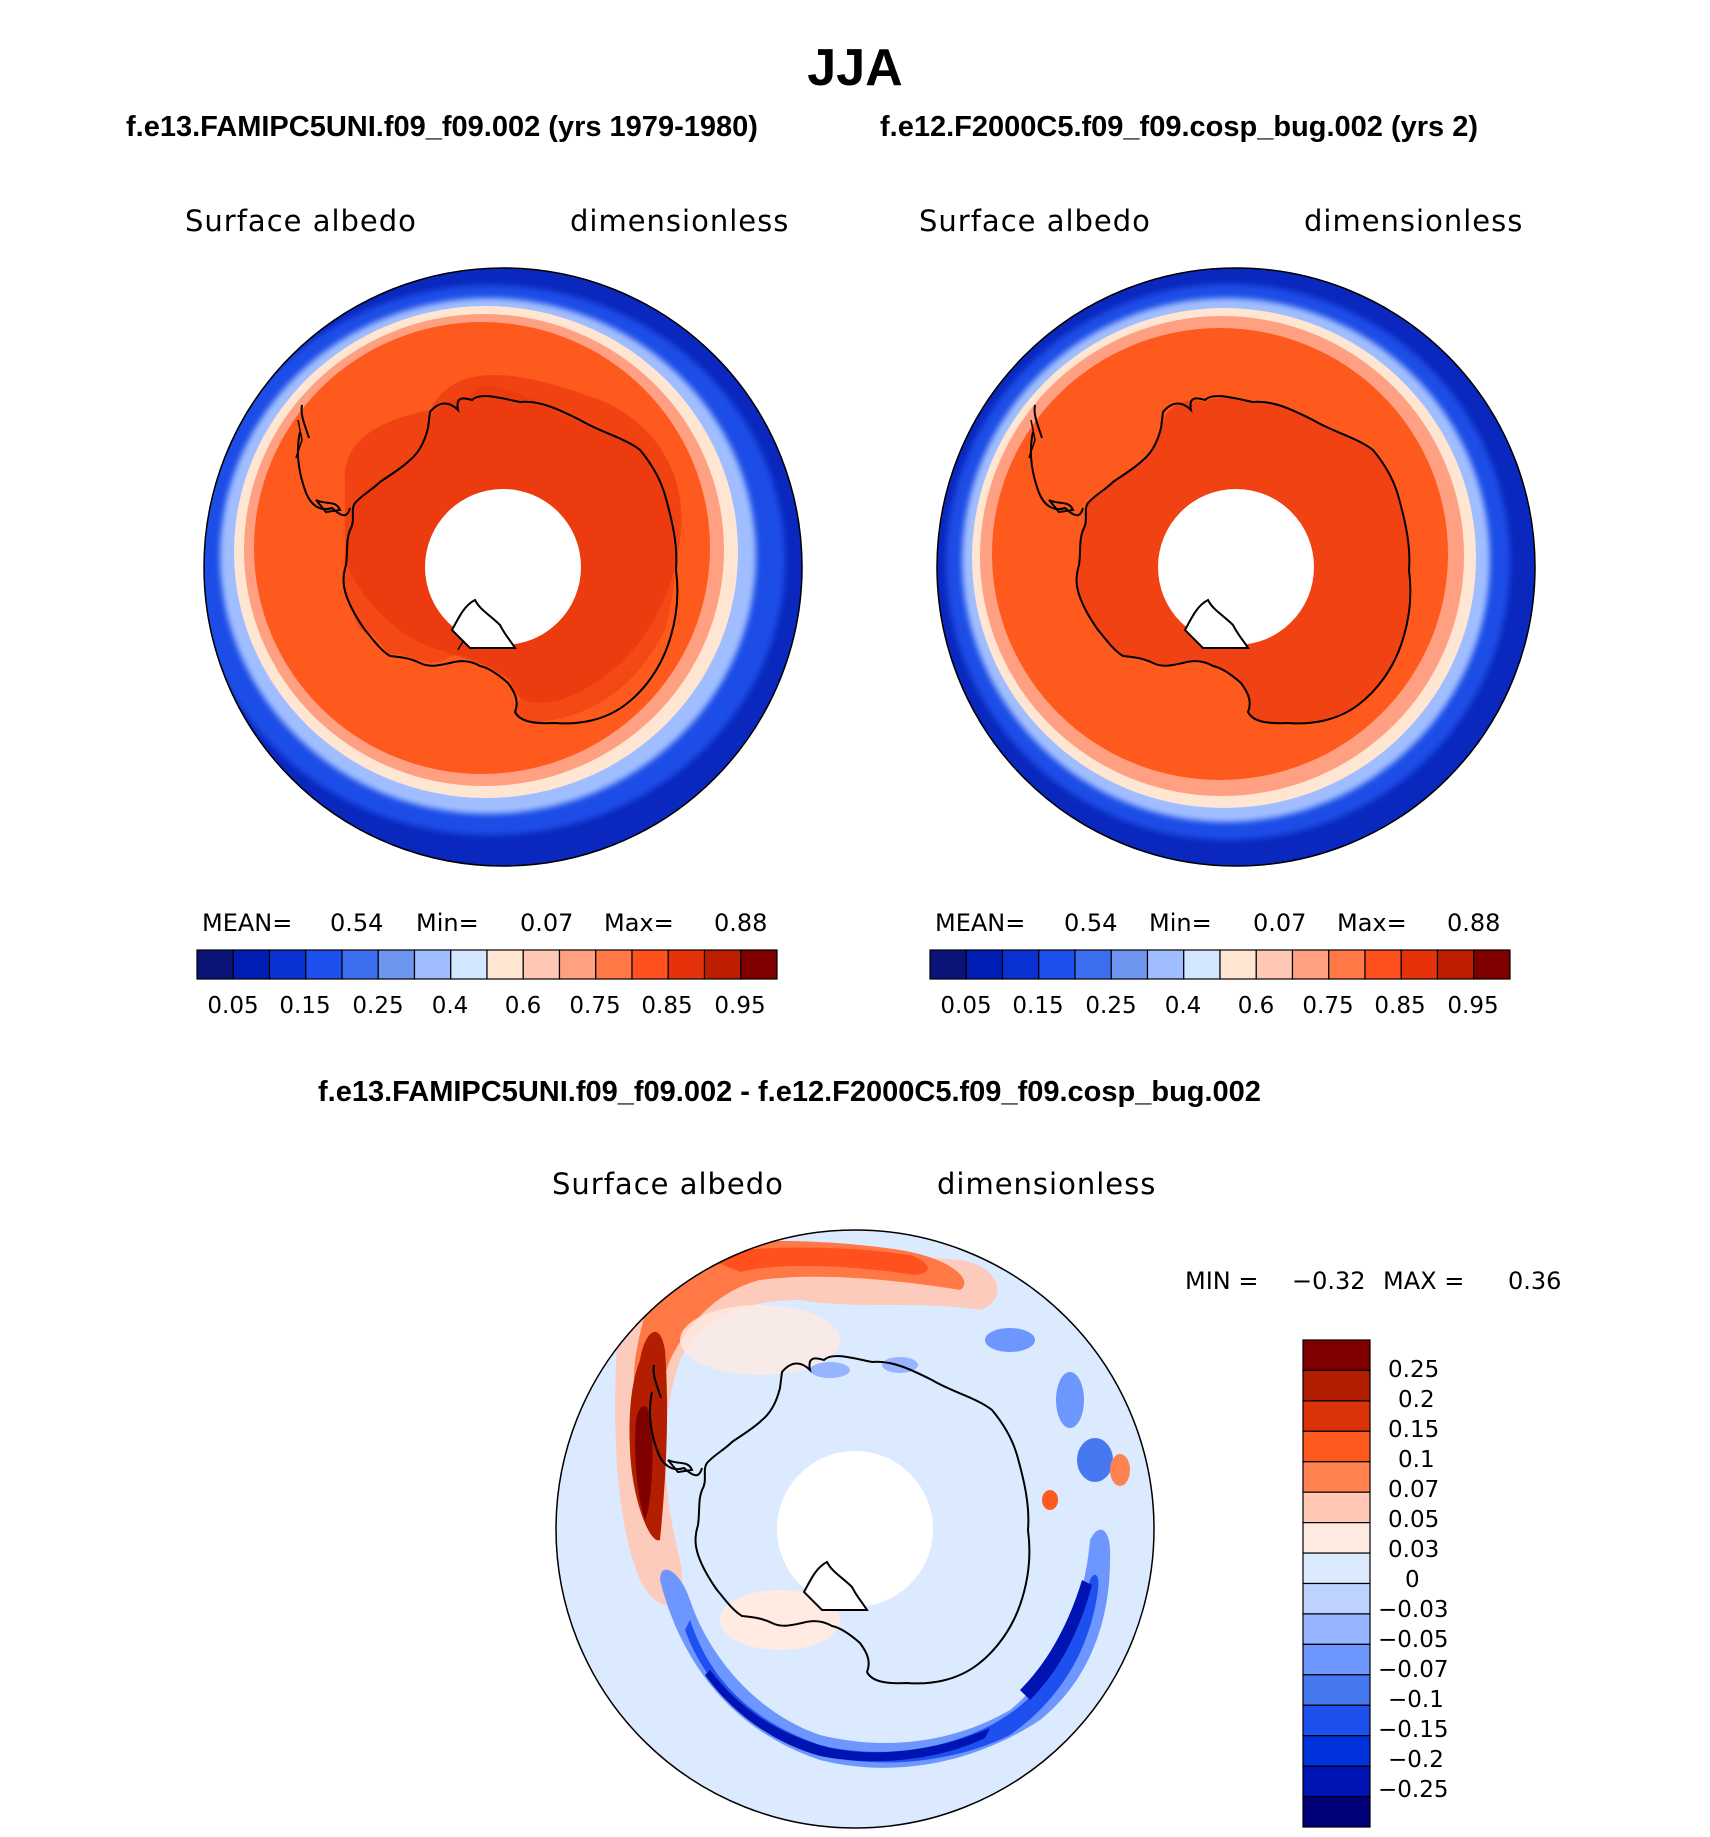 This screenshot has height=1837, width=1710. Describe the element at coordinates (378, 1006) in the screenshot. I see `cbar-left-tick: 0.25` at that location.